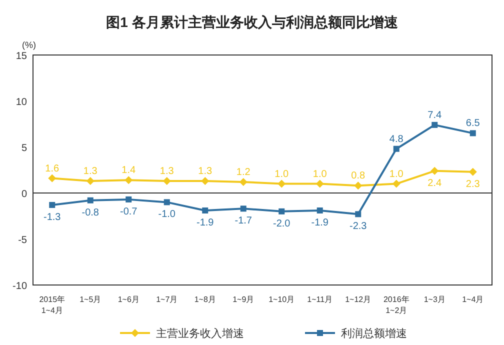 Image resolution: width=504 pixels, height=345 pixels. What do you see at coordinates (396, 305) in the screenshot?
I see `x-tick-label: 2016年 1~2月` at bounding box center [396, 305].